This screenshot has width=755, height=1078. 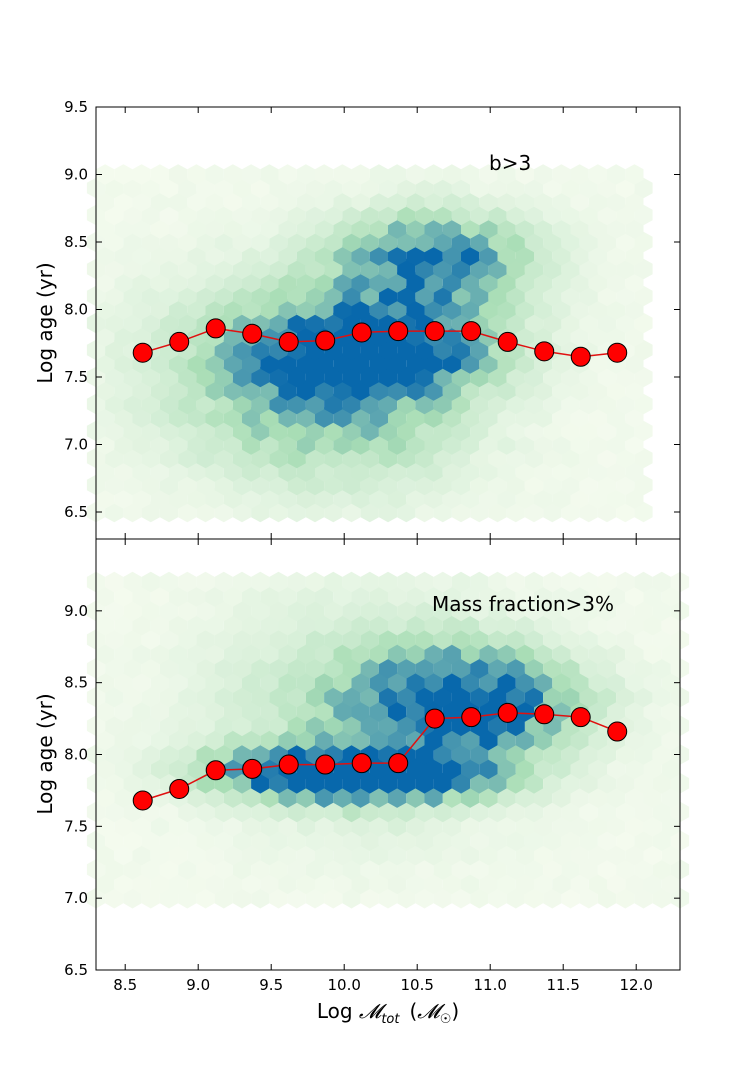 I want to click on y-tick-label: 7.0, so click(x=76, y=445).